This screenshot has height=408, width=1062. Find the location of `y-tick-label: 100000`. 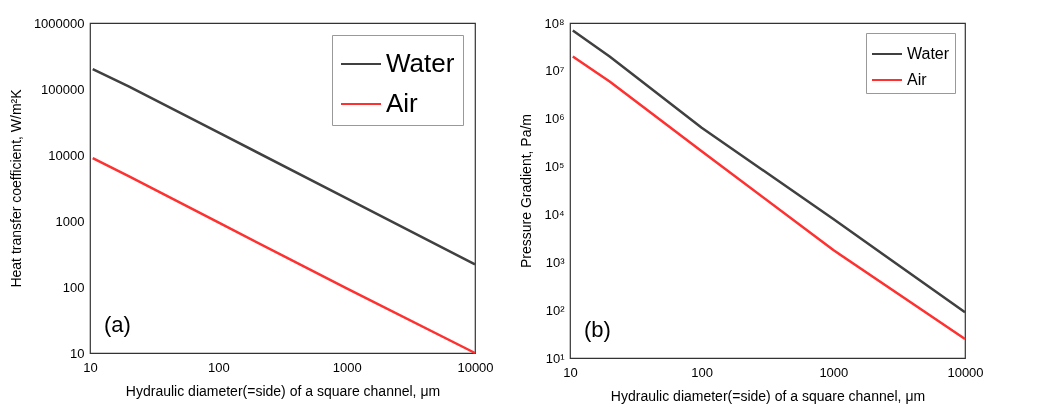

y-tick-label: 100000 is located at coordinates (63, 89).